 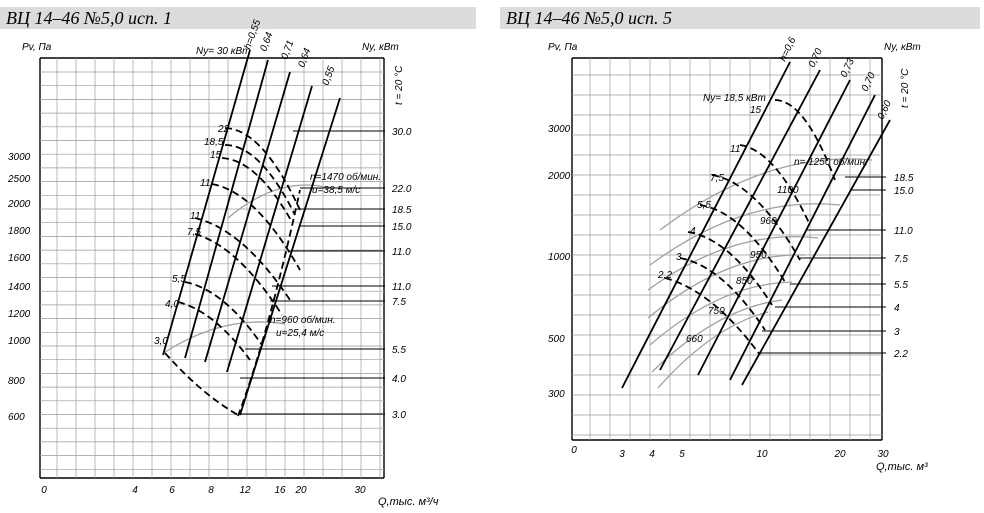 What do you see at coordinates (869, 82) in the screenshot?
I see `efficiency-label: 0,70` at bounding box center [869, 82].